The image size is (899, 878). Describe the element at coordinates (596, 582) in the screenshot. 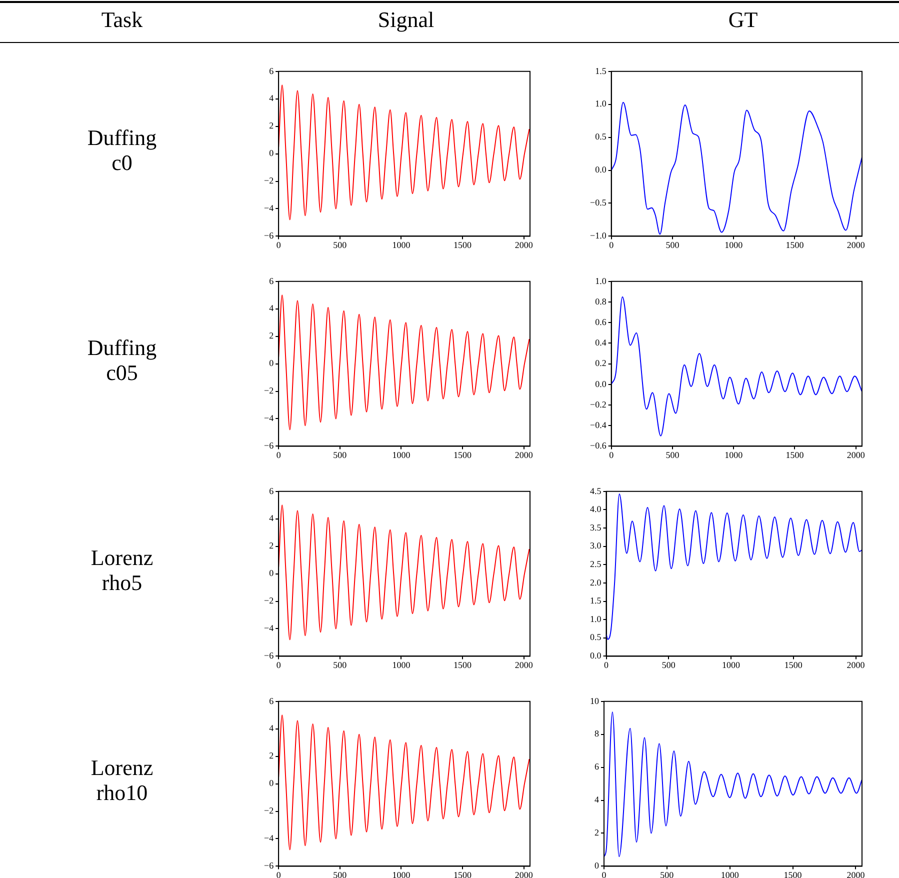

I see `y-tick-label: 2.0` at that location.